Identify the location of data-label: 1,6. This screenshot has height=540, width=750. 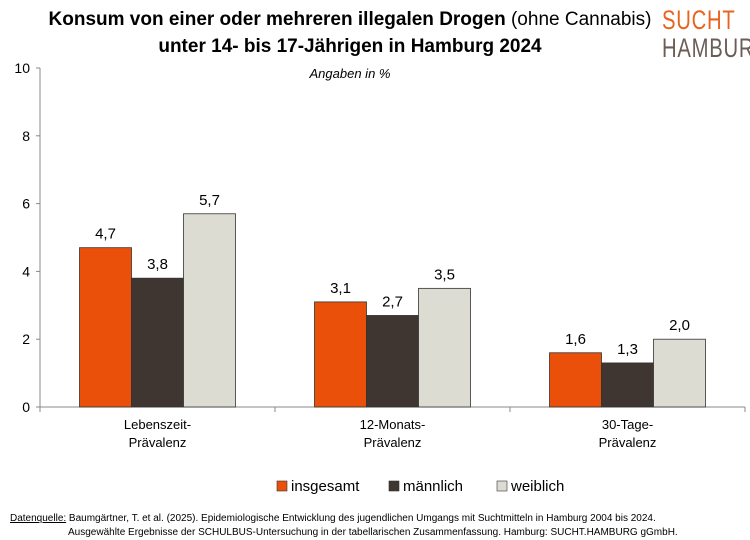
(575, 339).